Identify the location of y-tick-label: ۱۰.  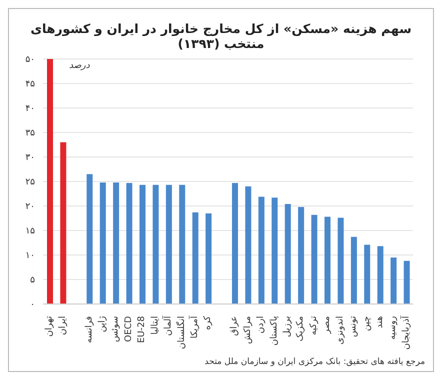
(30, 256).